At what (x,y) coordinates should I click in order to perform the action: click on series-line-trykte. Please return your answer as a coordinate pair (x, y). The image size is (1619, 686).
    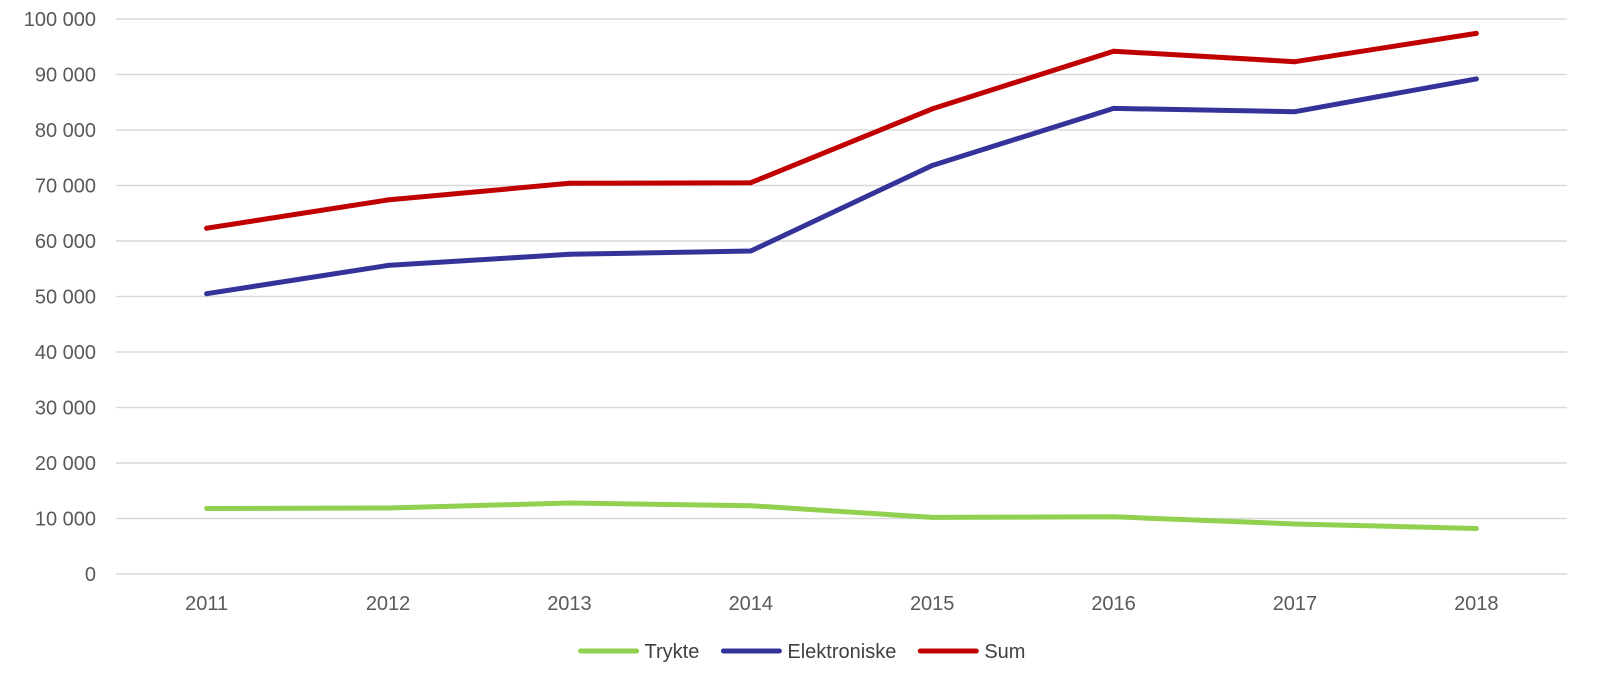
    Looking at the image, I should click on (841, 515).